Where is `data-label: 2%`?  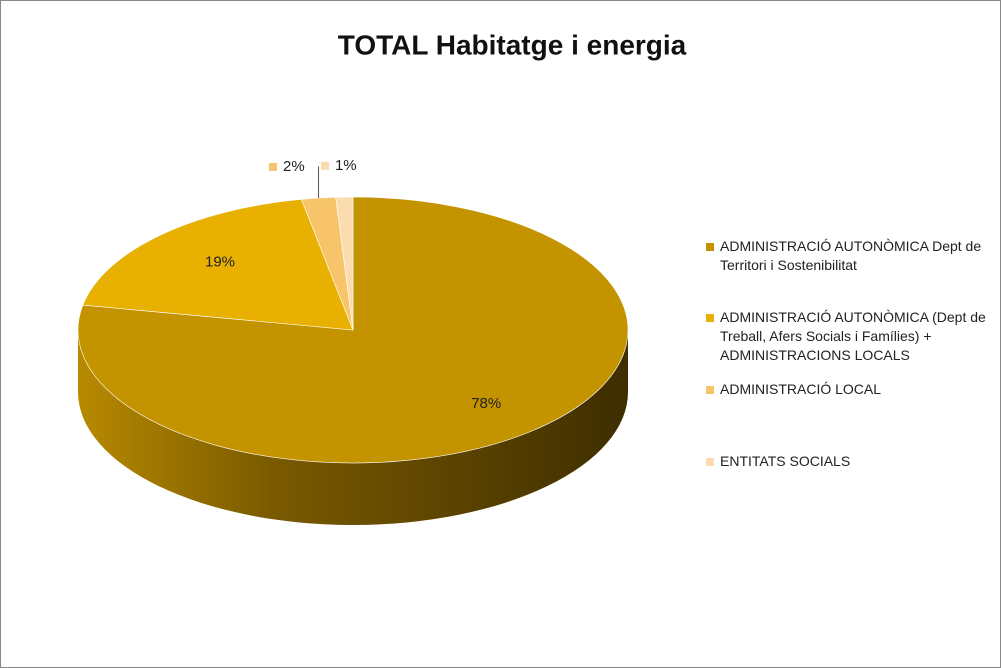 data-label: 2% is located at coordinates (294, 166).